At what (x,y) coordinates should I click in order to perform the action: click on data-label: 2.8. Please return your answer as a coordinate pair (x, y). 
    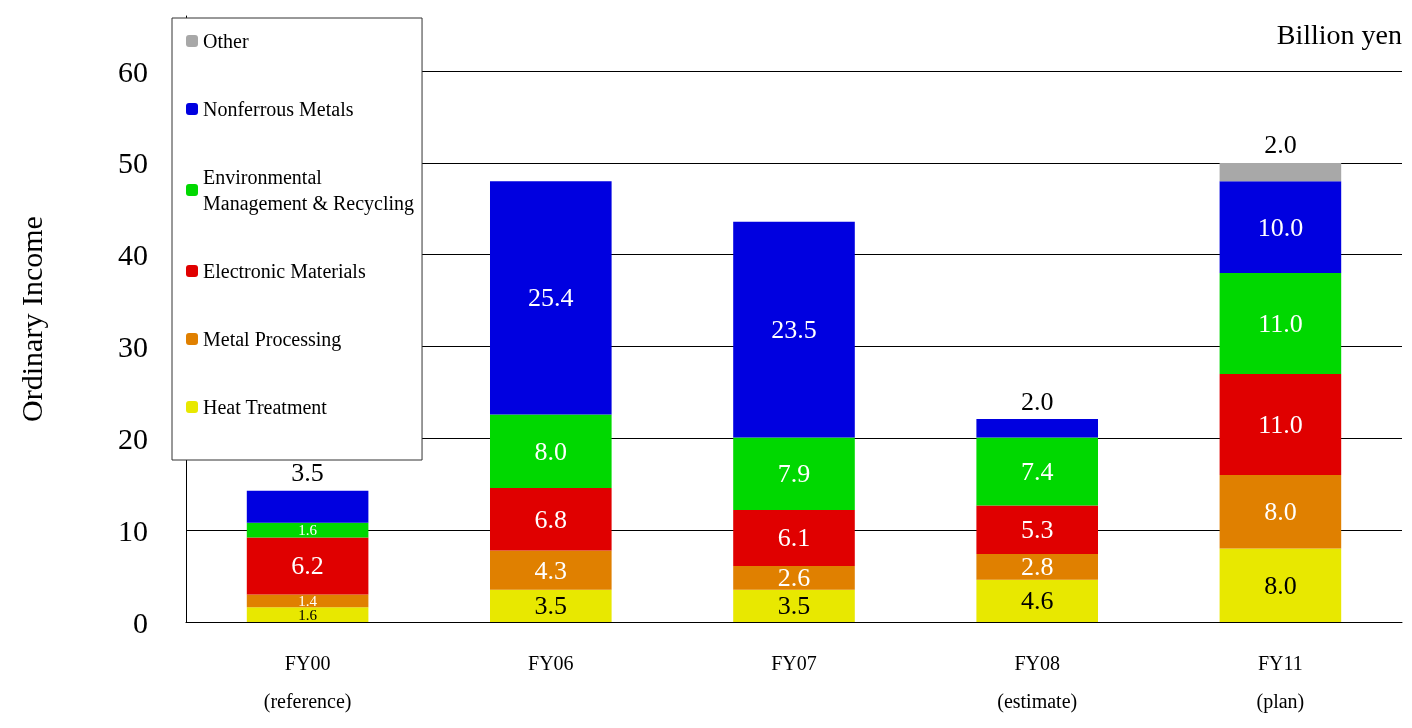
    Looking at the image, I should click on (1037, 567).